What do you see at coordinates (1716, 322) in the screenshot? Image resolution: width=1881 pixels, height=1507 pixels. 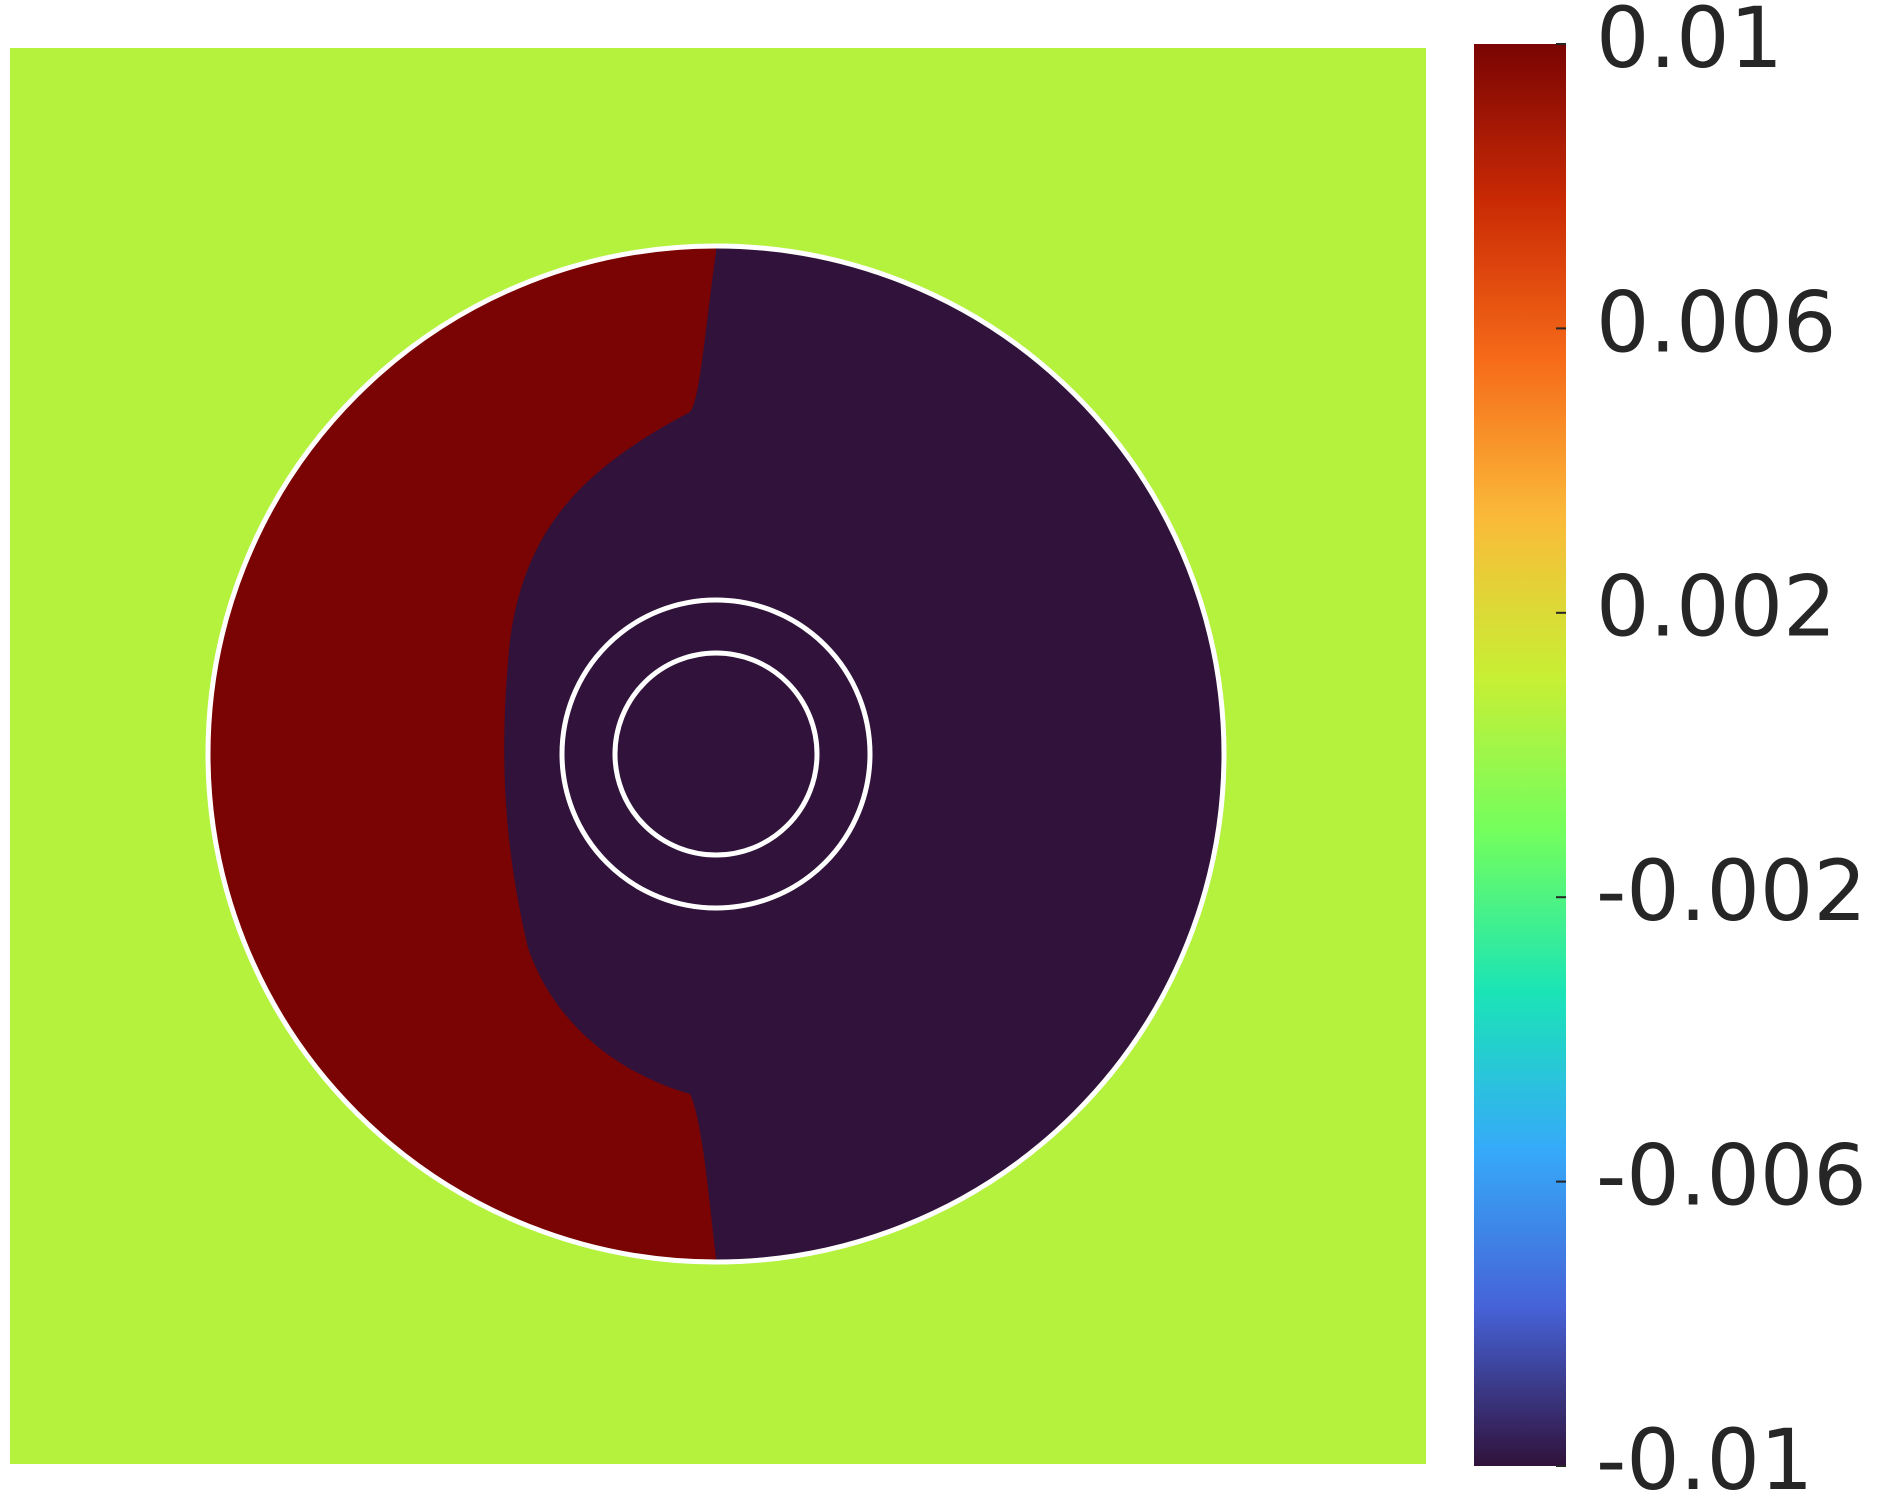 I see `colorbar-tick-label: 0.006` at bounding box center [1716, 322].